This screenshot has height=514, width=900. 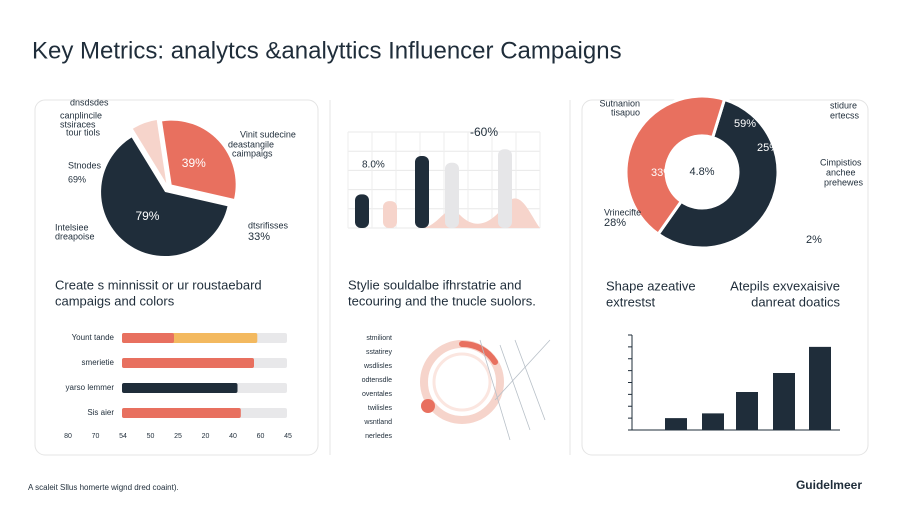 What do you see at coordinates (81, 115) in the screenshot?
I see `annotation: canplincile` at bounding box center [81, 115].